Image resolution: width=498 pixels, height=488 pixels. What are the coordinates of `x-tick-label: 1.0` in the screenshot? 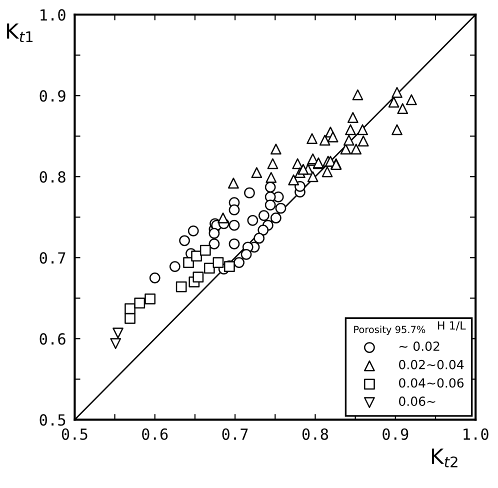 It's located at (476, 434).